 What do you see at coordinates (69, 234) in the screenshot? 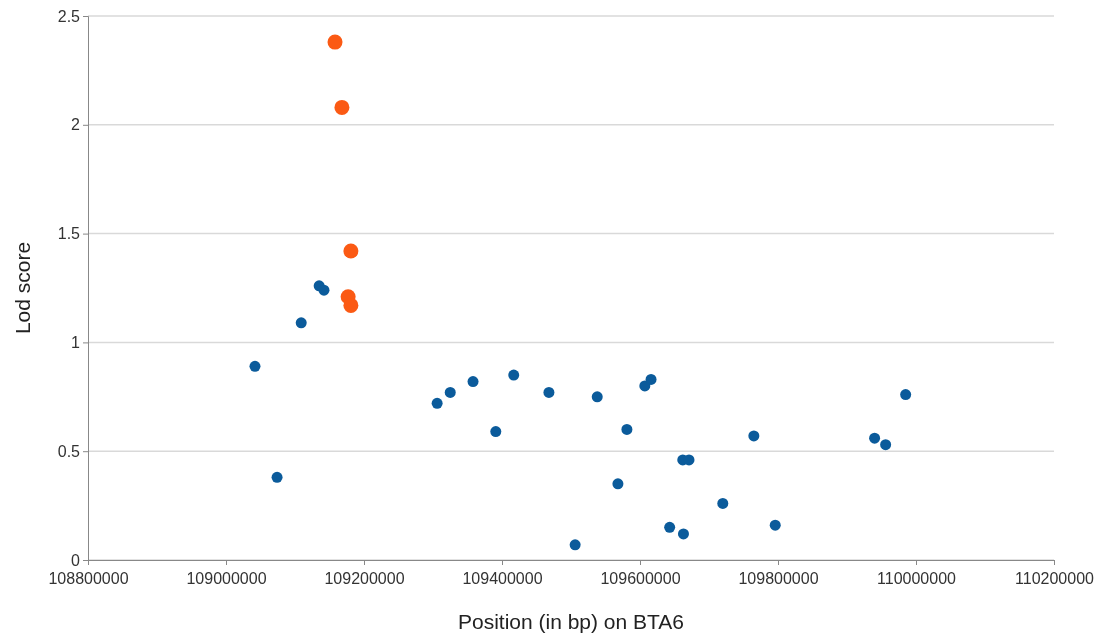
I see `y-tick-label: 1.5` at bounding box center [69, 234].